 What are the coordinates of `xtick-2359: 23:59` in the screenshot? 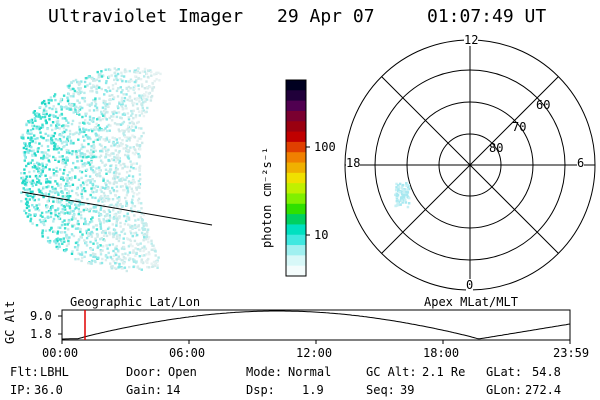 It's located at (571, 353).